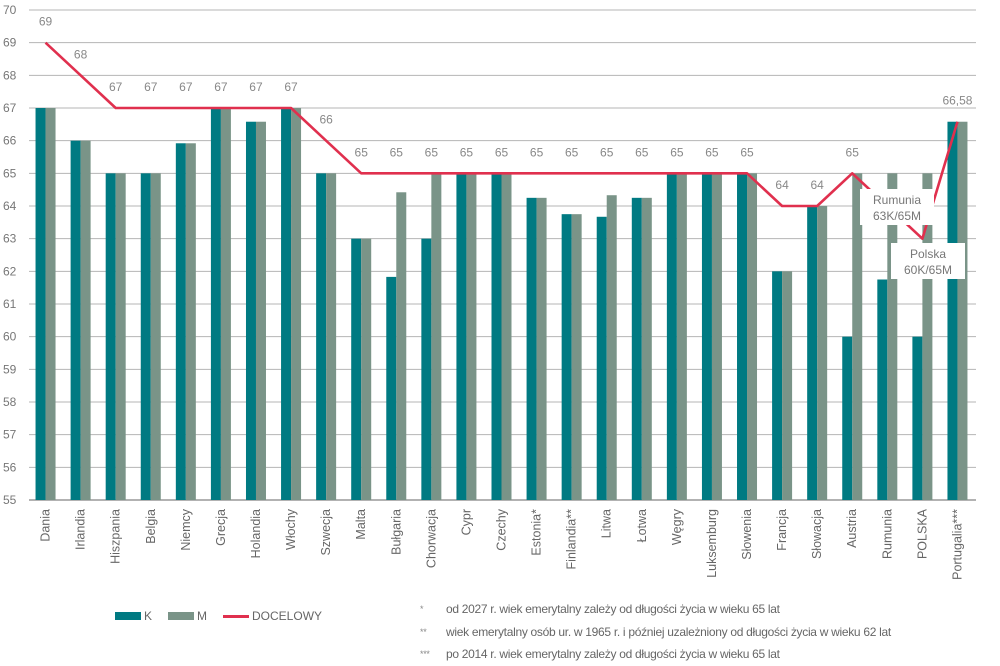 Image resolution: width=1000 pixels, height=666 pixels. I want to click on legend-label-m: M, so click(202, 616).